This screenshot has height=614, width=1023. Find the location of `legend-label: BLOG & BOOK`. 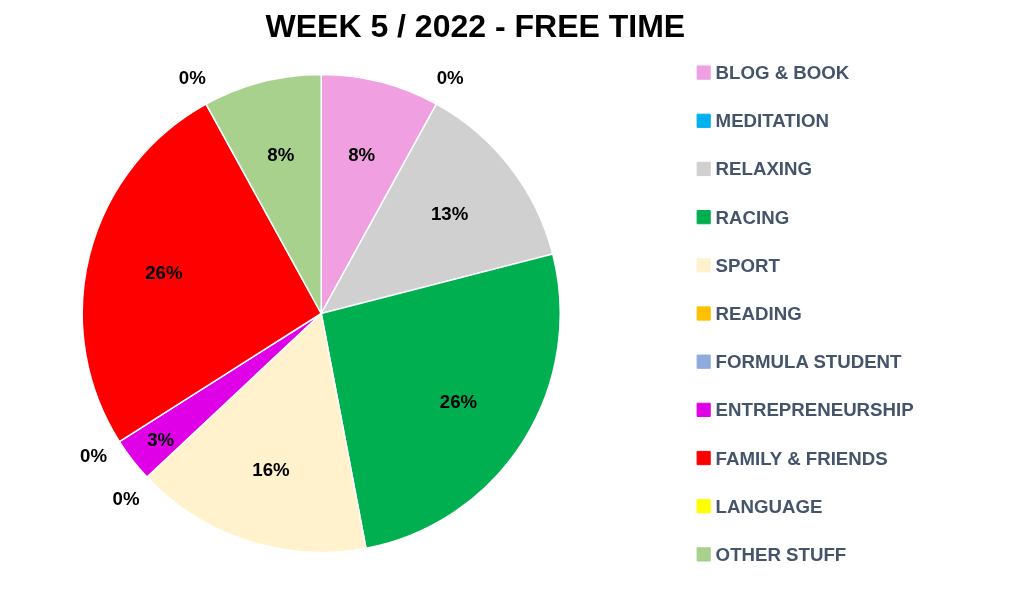

legend-label: BLOG & BOOK is located at coordinates (782, 73).